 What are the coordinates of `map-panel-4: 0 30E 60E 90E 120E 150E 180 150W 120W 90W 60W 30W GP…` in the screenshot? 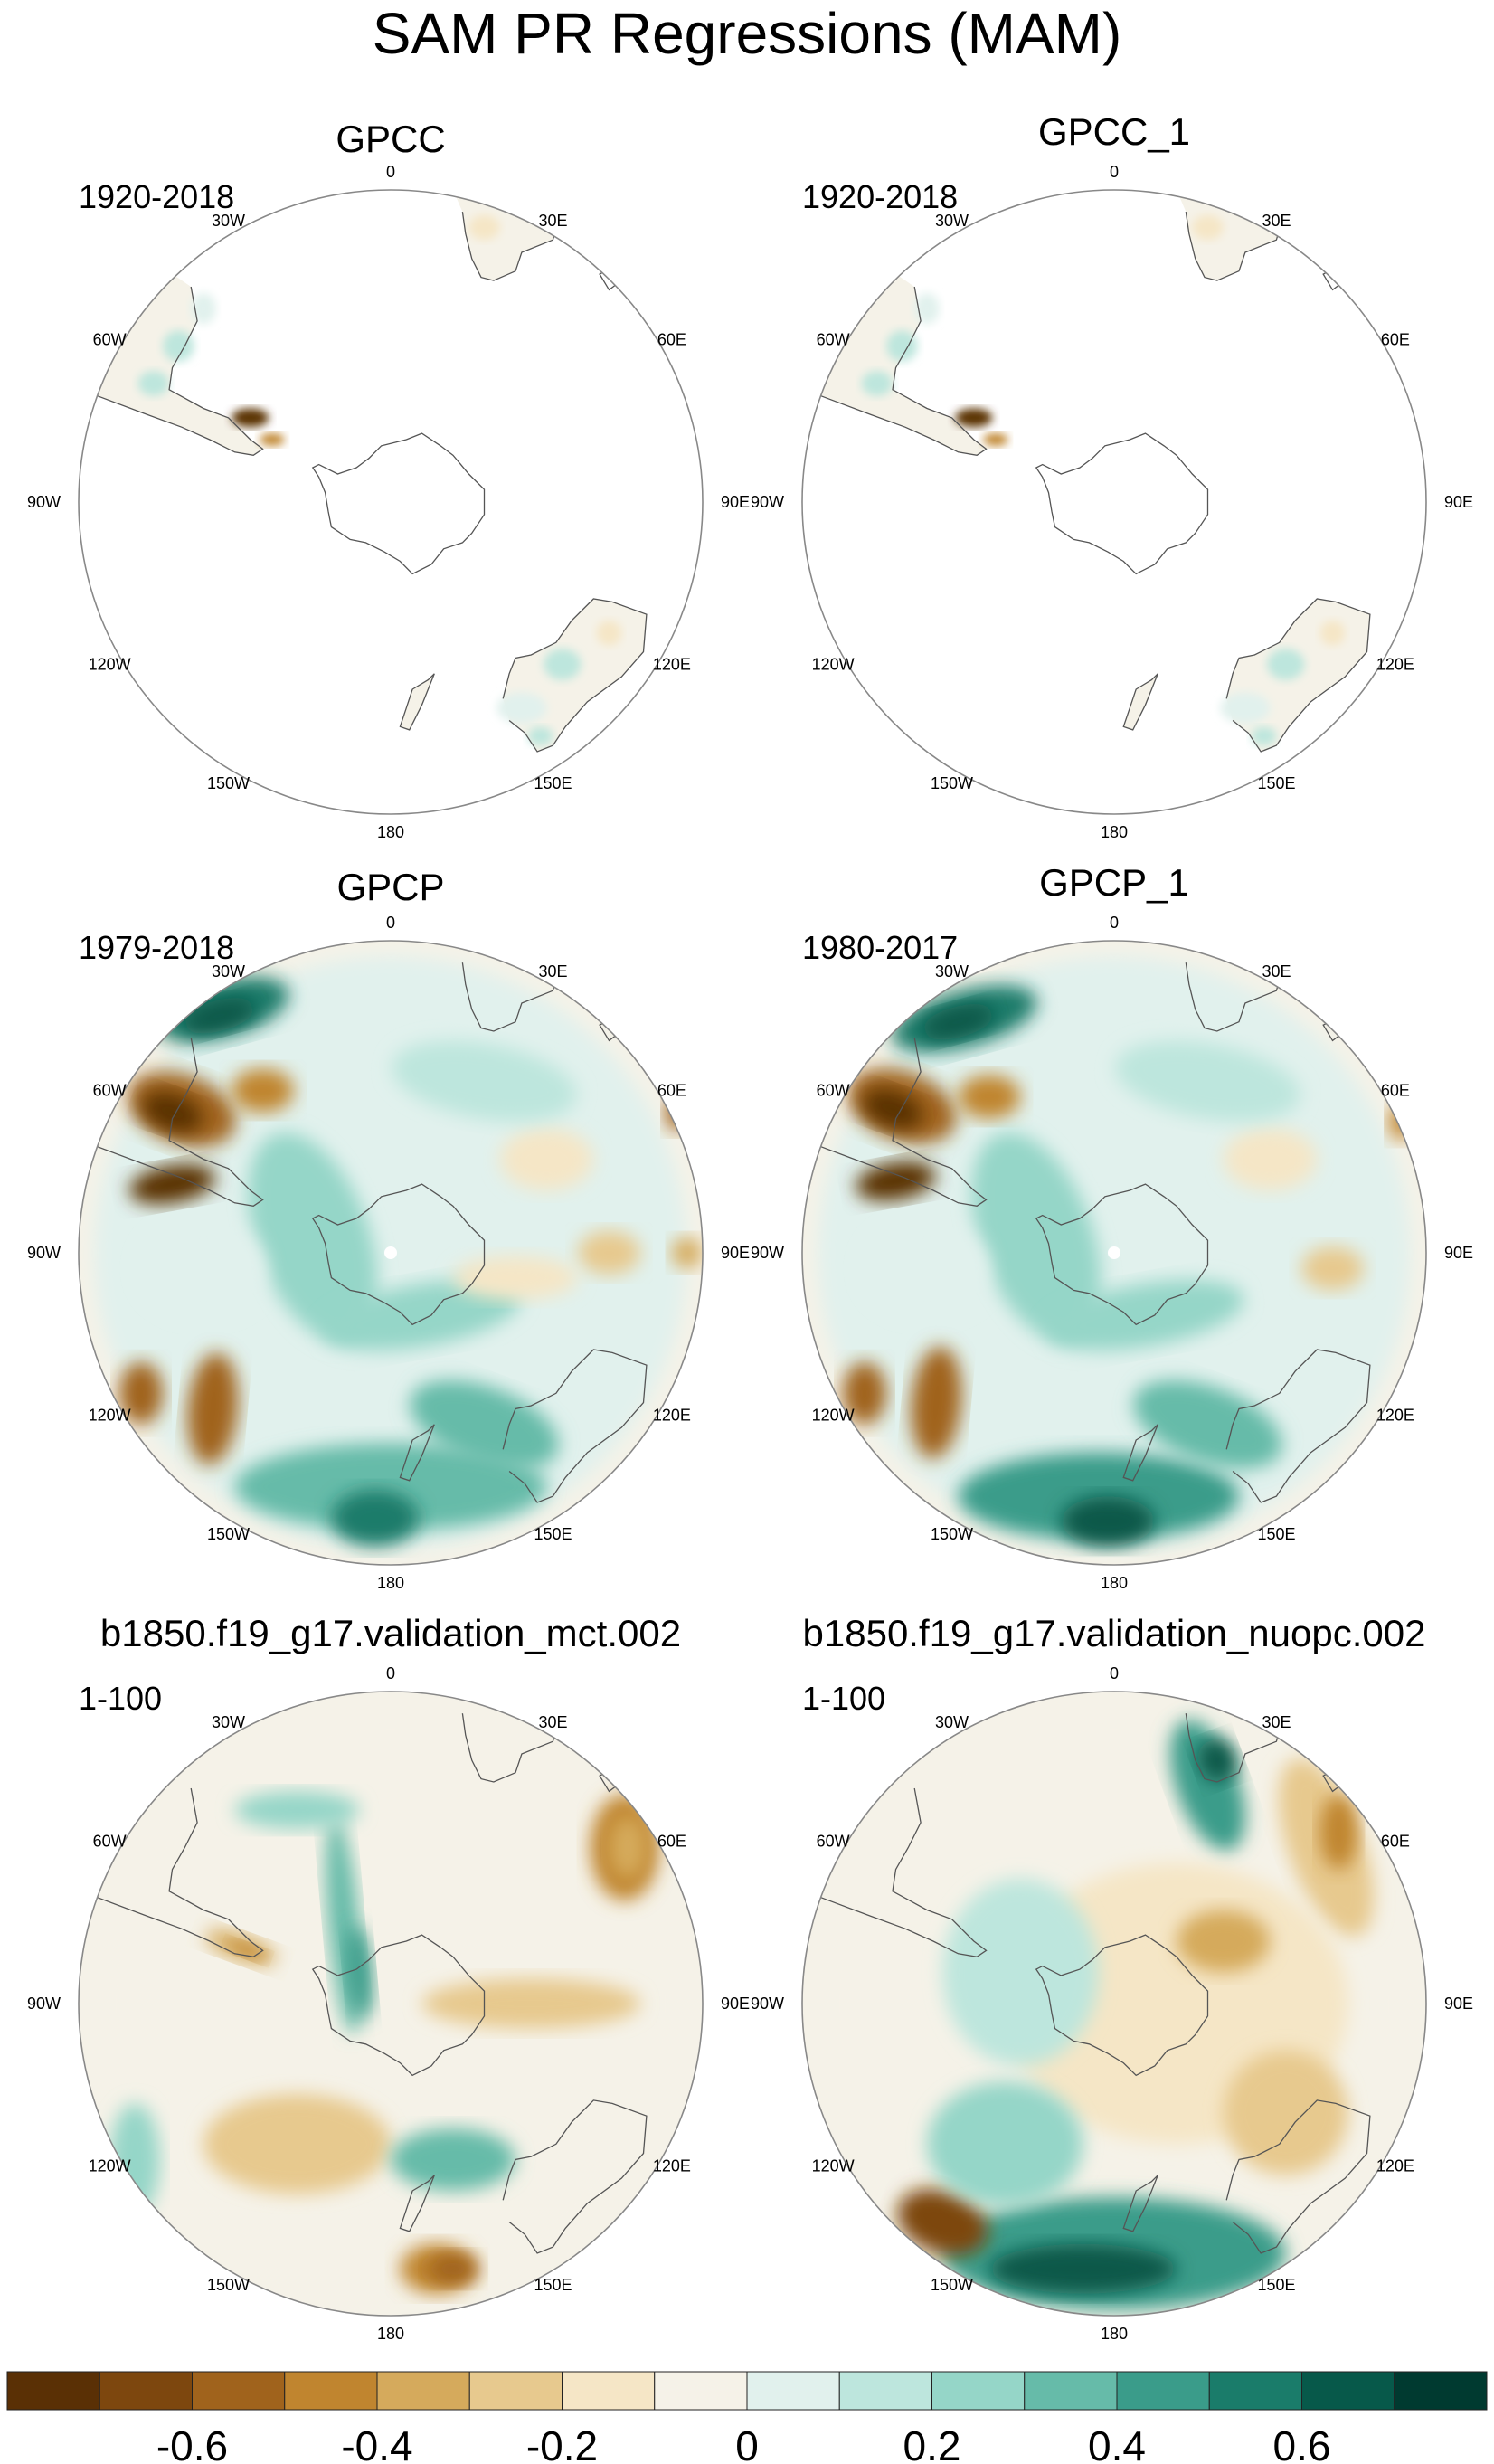 It's located at (1112, 1226).